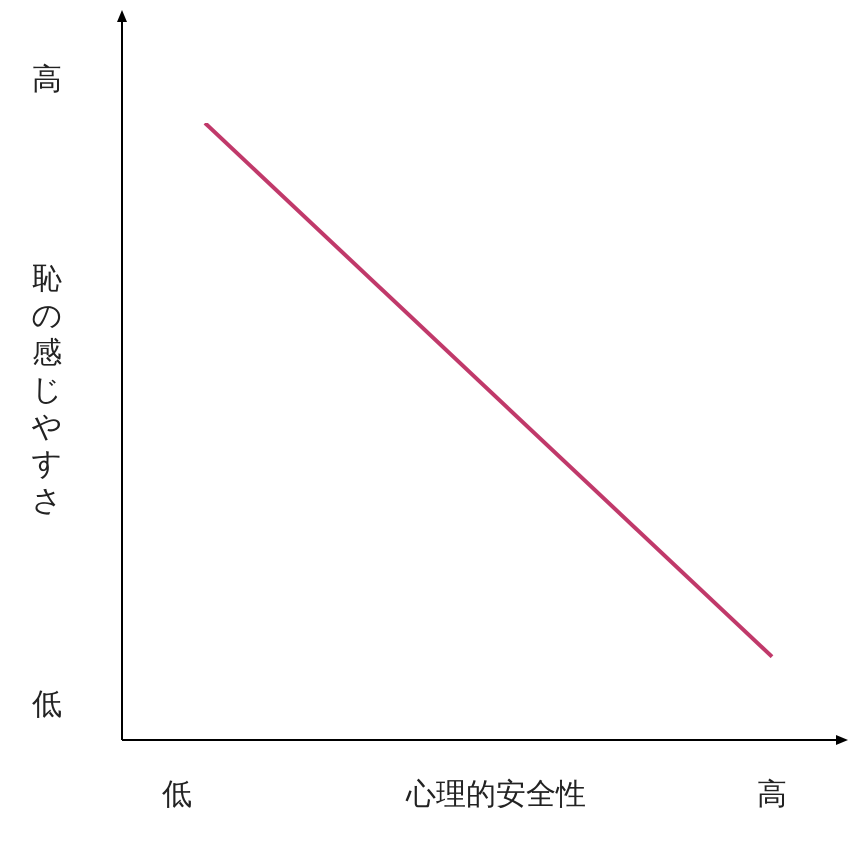 The width and height of the screenshot is (861, 841). What do you see at coordinates (47, 390) in the screenshot?
I see `y-axis-title: 恥の感じやすさ` at bounding box center [47, 390].